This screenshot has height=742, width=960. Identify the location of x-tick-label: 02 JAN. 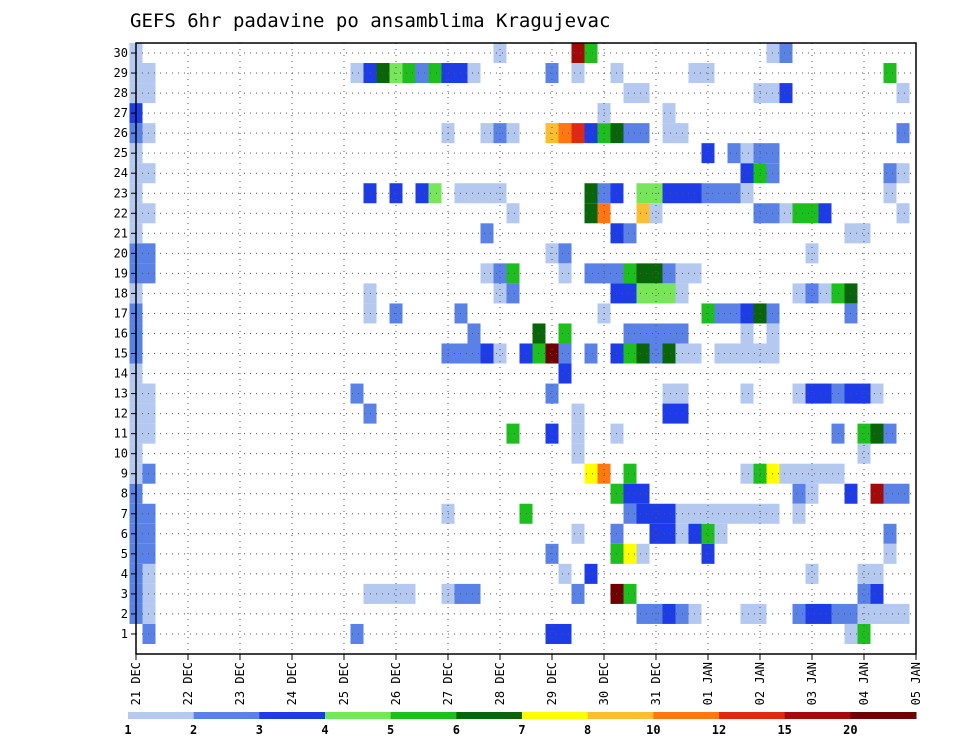
(760, 683).